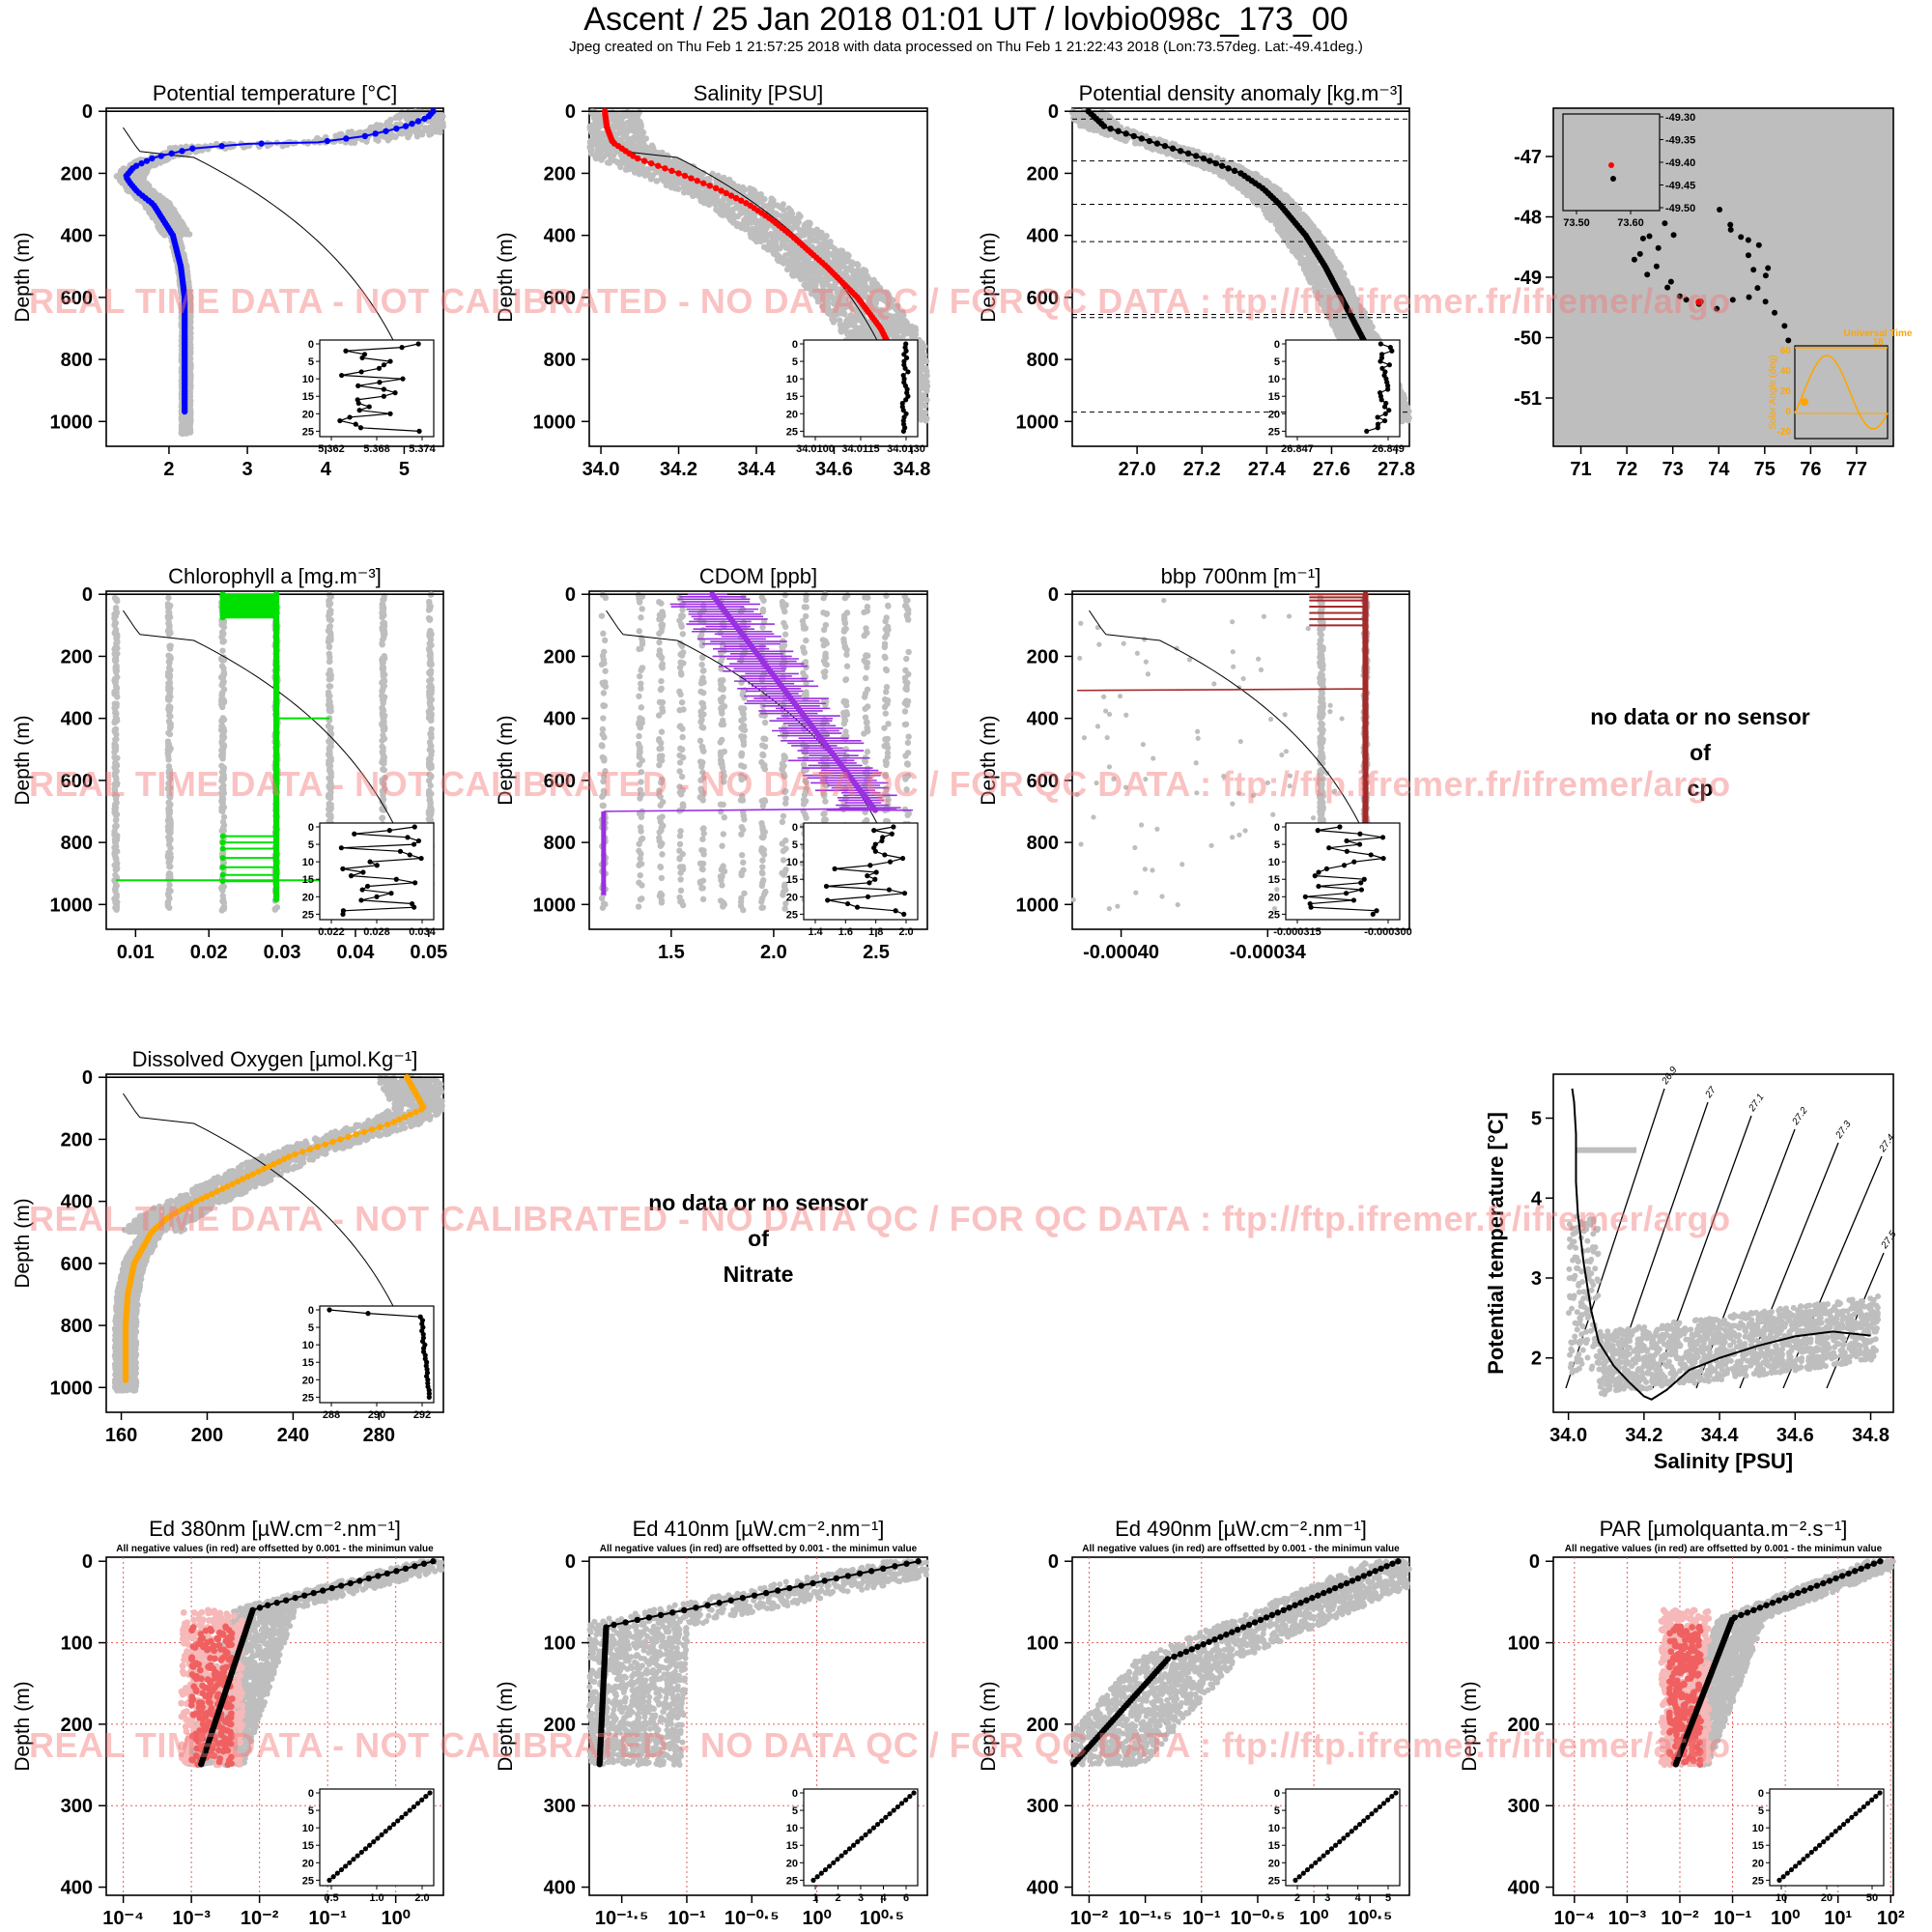 The image size is (1932, 1932). What do you see at coordinates (72, 422) in the screenshot?
I see `temp-ytick-label: 1000` at bounding box center [72, 422].